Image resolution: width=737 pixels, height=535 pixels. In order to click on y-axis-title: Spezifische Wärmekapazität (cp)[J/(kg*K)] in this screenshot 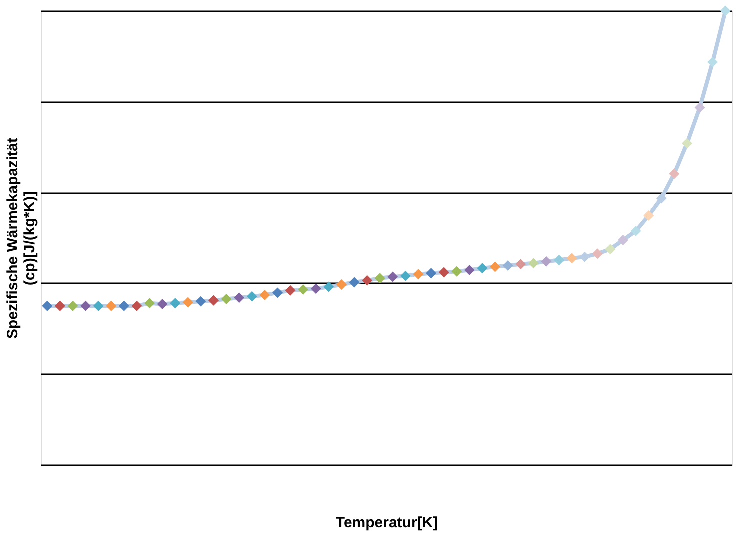, I will do `click(21, 238)`.